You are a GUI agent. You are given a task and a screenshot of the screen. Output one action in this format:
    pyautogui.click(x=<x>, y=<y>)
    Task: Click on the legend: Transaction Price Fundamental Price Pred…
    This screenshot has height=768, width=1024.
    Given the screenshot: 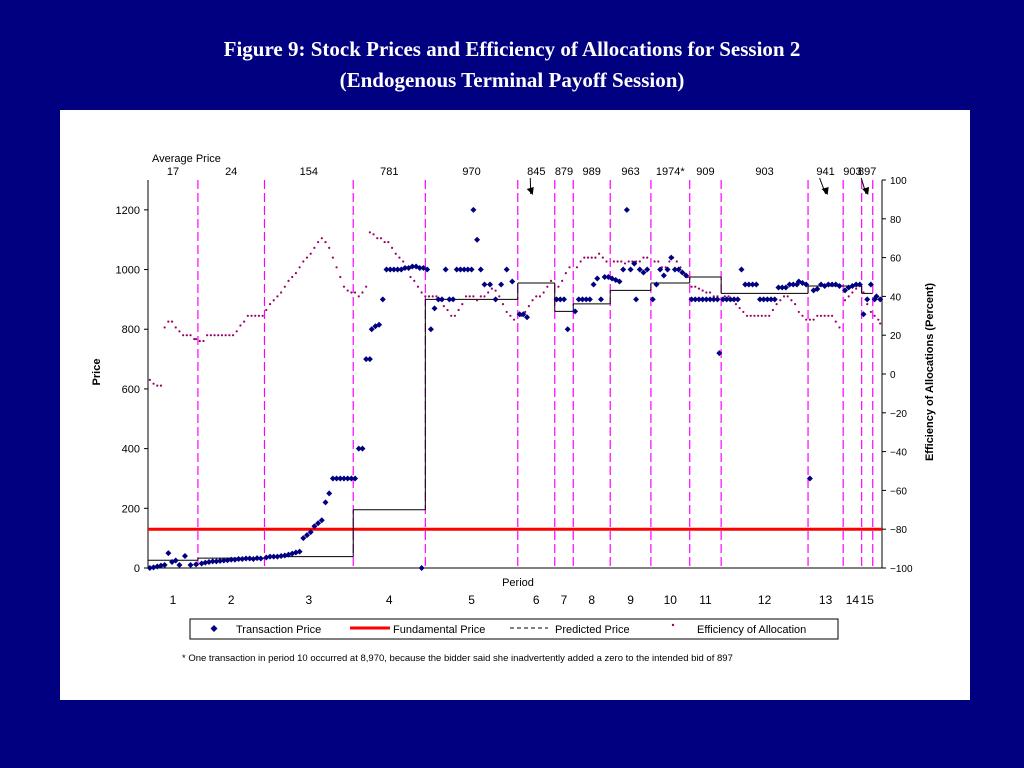 What is the action you would take?
    pyautogui.click(x=514, y=629)
    